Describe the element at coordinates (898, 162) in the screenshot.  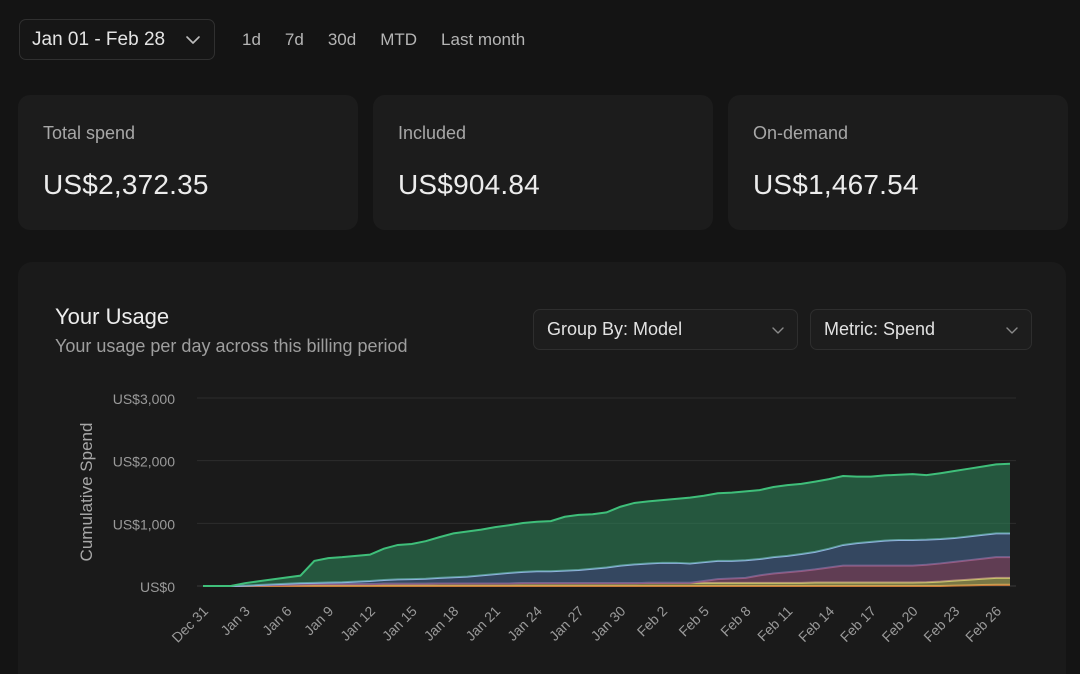
I see `stat-card-on-demand: On-demand US$1,467.54` at that location.